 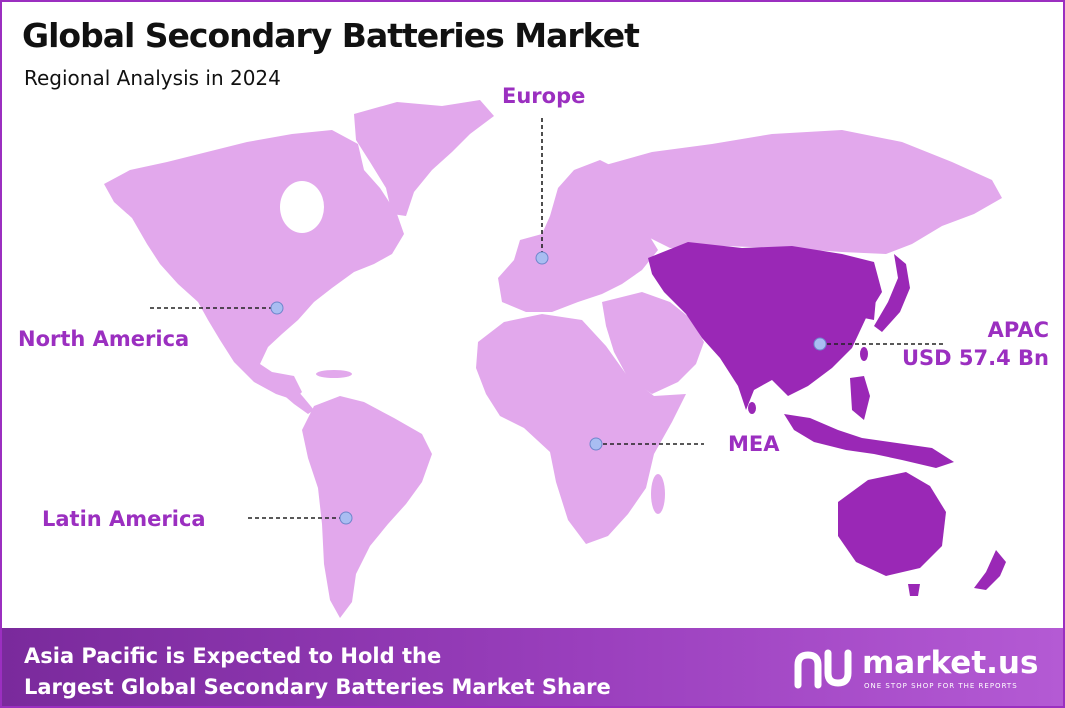 What do you see at coordinates (752, 408) in the screenshot?
I see `sri-lanka-shape` at bounding box center [752, 408].